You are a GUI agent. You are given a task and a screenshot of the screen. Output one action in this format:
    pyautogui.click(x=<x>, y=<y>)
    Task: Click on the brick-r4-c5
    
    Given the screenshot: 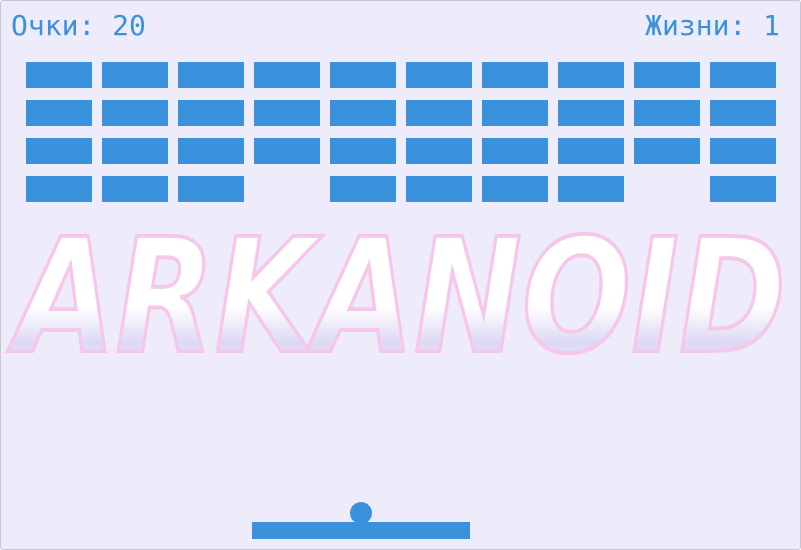 What is the action you would take?
    pyautogui.click(x=363, y=189)
    